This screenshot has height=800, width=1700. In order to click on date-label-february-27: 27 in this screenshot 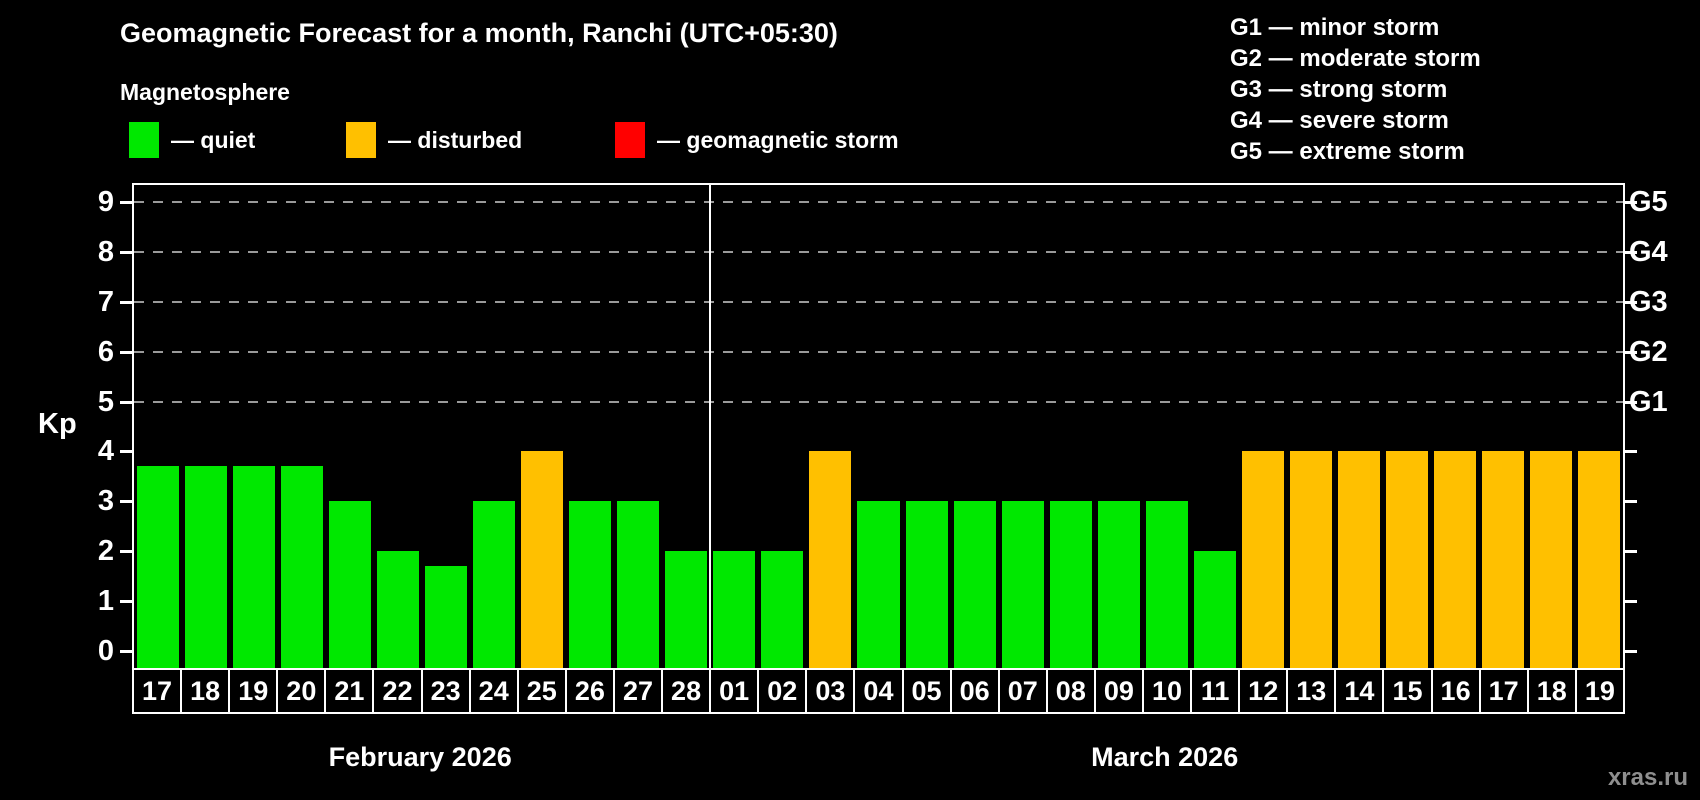, I will do `click(639, 691)`.